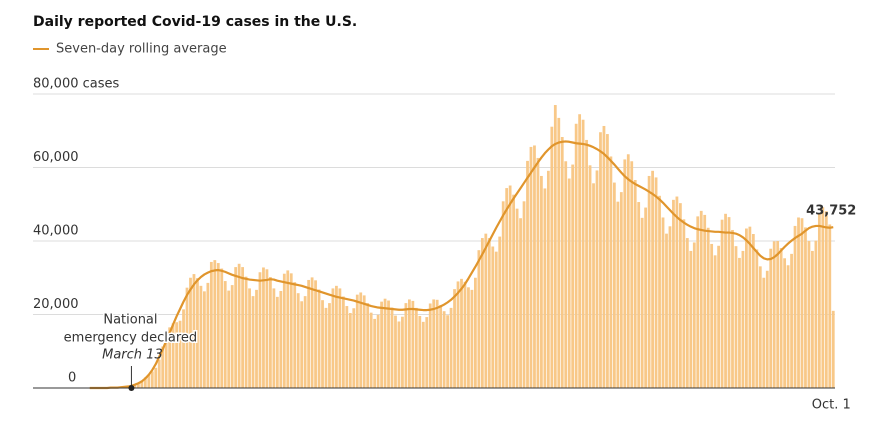  I want to click on y-tick-label: 80,000 cases, so click(76, 84).